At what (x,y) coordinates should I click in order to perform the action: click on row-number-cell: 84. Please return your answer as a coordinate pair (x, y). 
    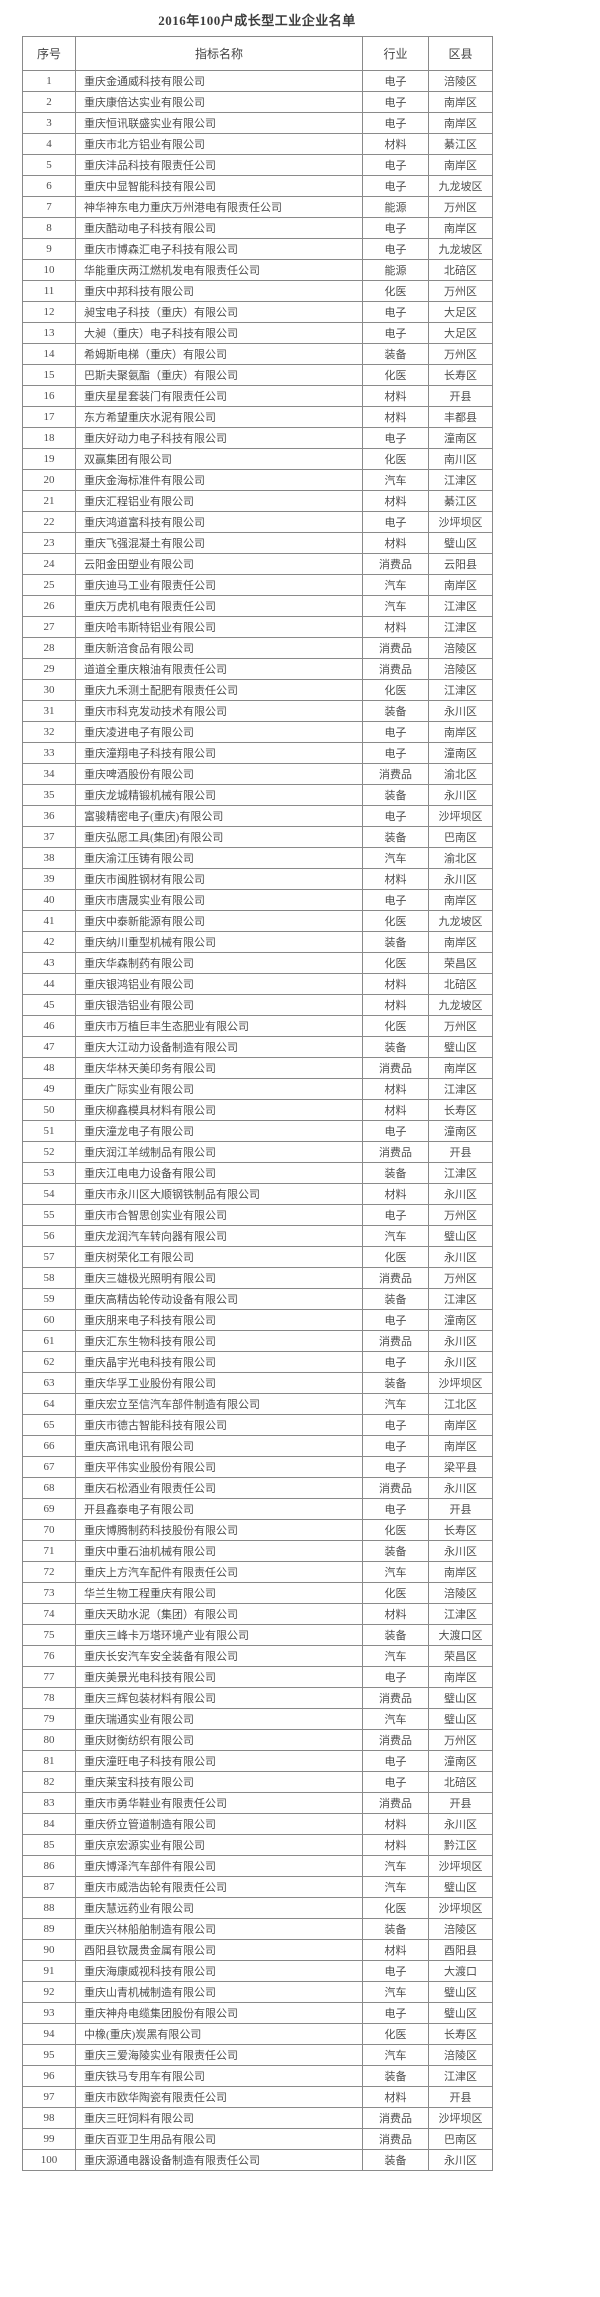
    Looking at the image, I should click on (49, 1824).